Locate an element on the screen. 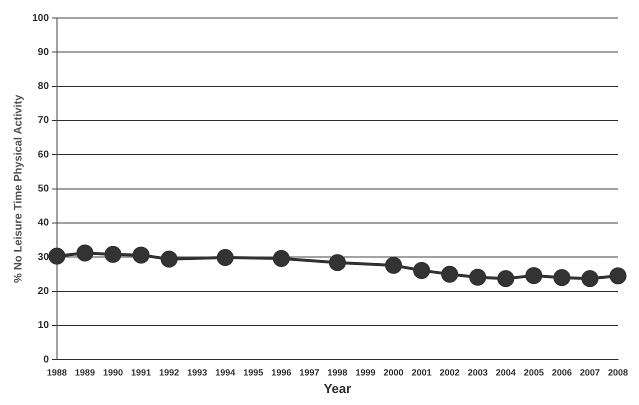  y-tick-label: 10 is located at coordinates (44, 326).